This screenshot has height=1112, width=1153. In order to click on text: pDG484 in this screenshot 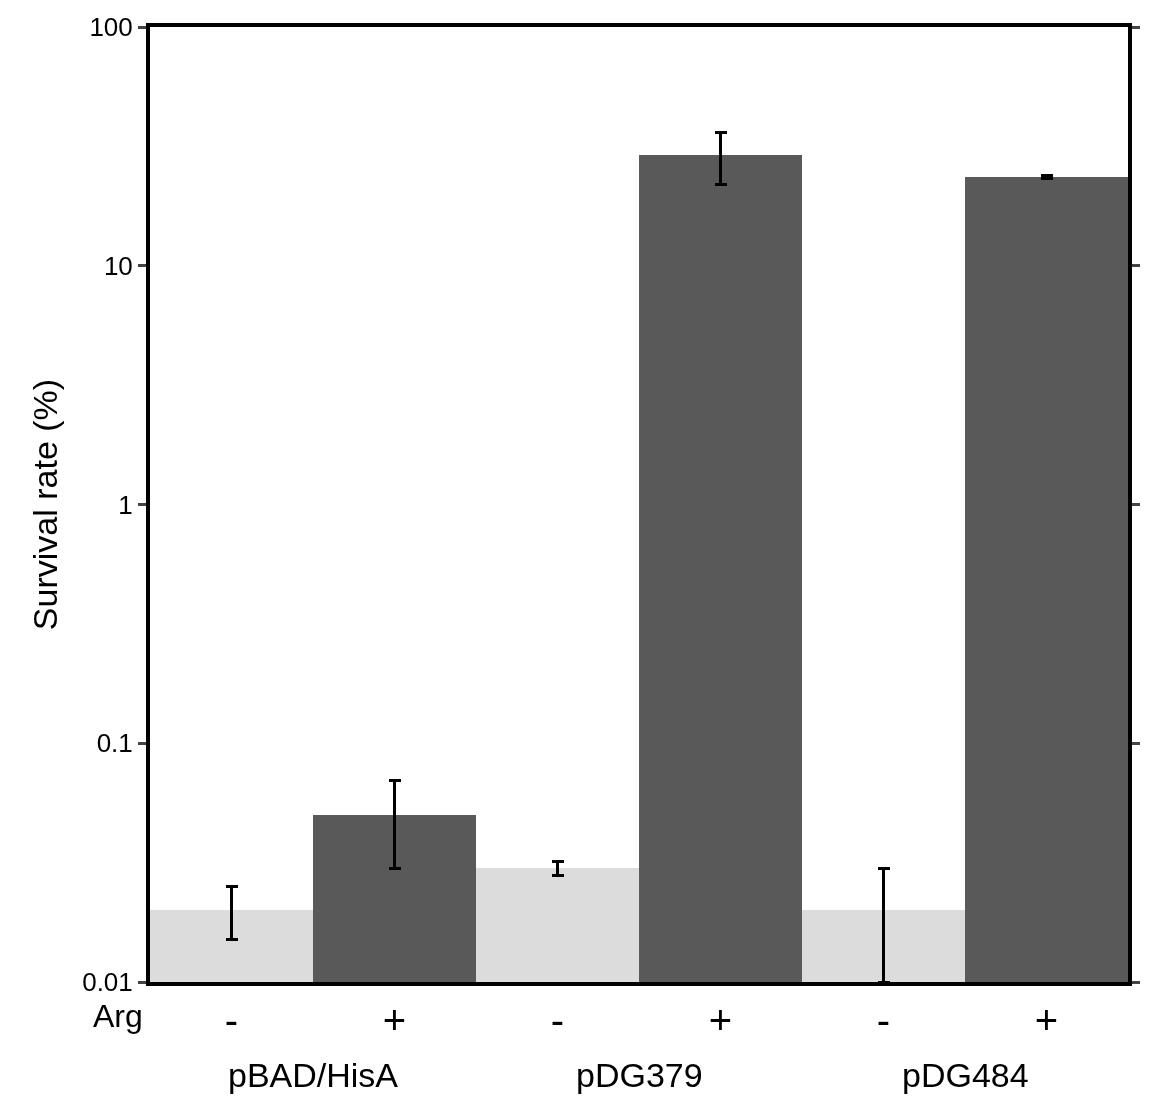, I will do `click(965, 1075)`.